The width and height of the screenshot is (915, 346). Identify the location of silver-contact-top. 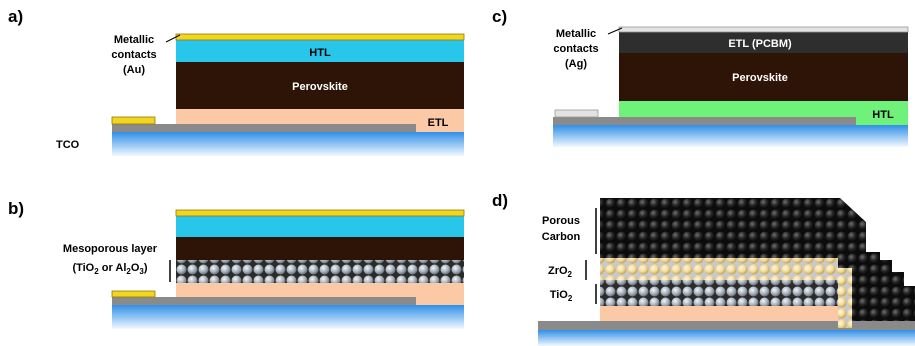
(763, 29).